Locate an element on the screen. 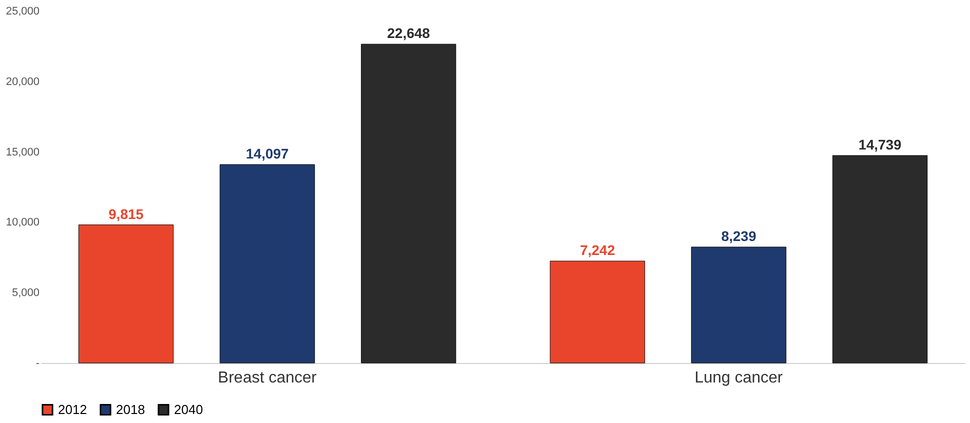 Image resolution: width=970 pixels, height=423 pixels. data-label: 22,648 is located at coordinates (408, 33).